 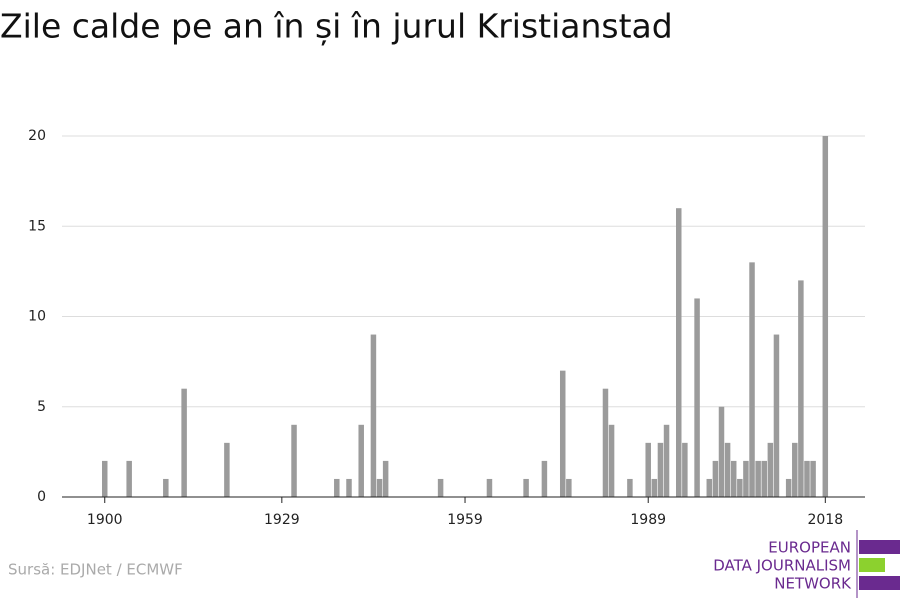 What do you see at coordinates (825, 520) in the screenshot?
I see `x-tick-label: 2018` at bounding box center [825, 520].